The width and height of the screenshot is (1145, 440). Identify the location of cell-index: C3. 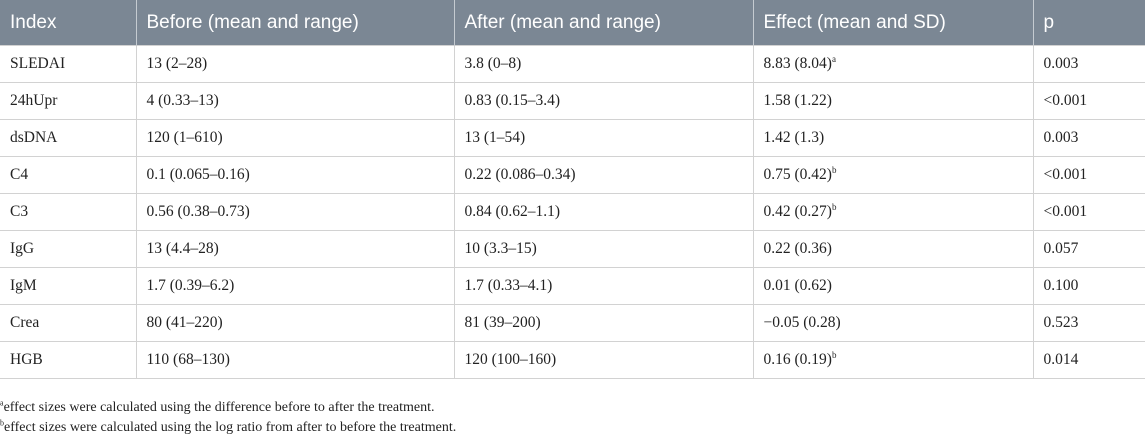
(68, 212).